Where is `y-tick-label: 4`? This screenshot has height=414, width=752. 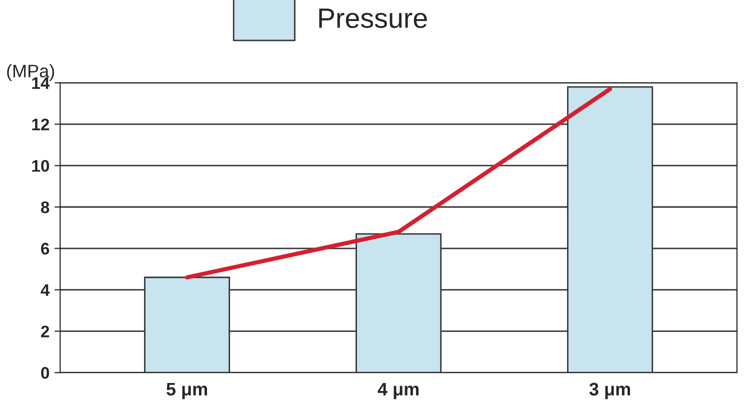
y-tick-label: 4 is located at coordinates (45, 290).